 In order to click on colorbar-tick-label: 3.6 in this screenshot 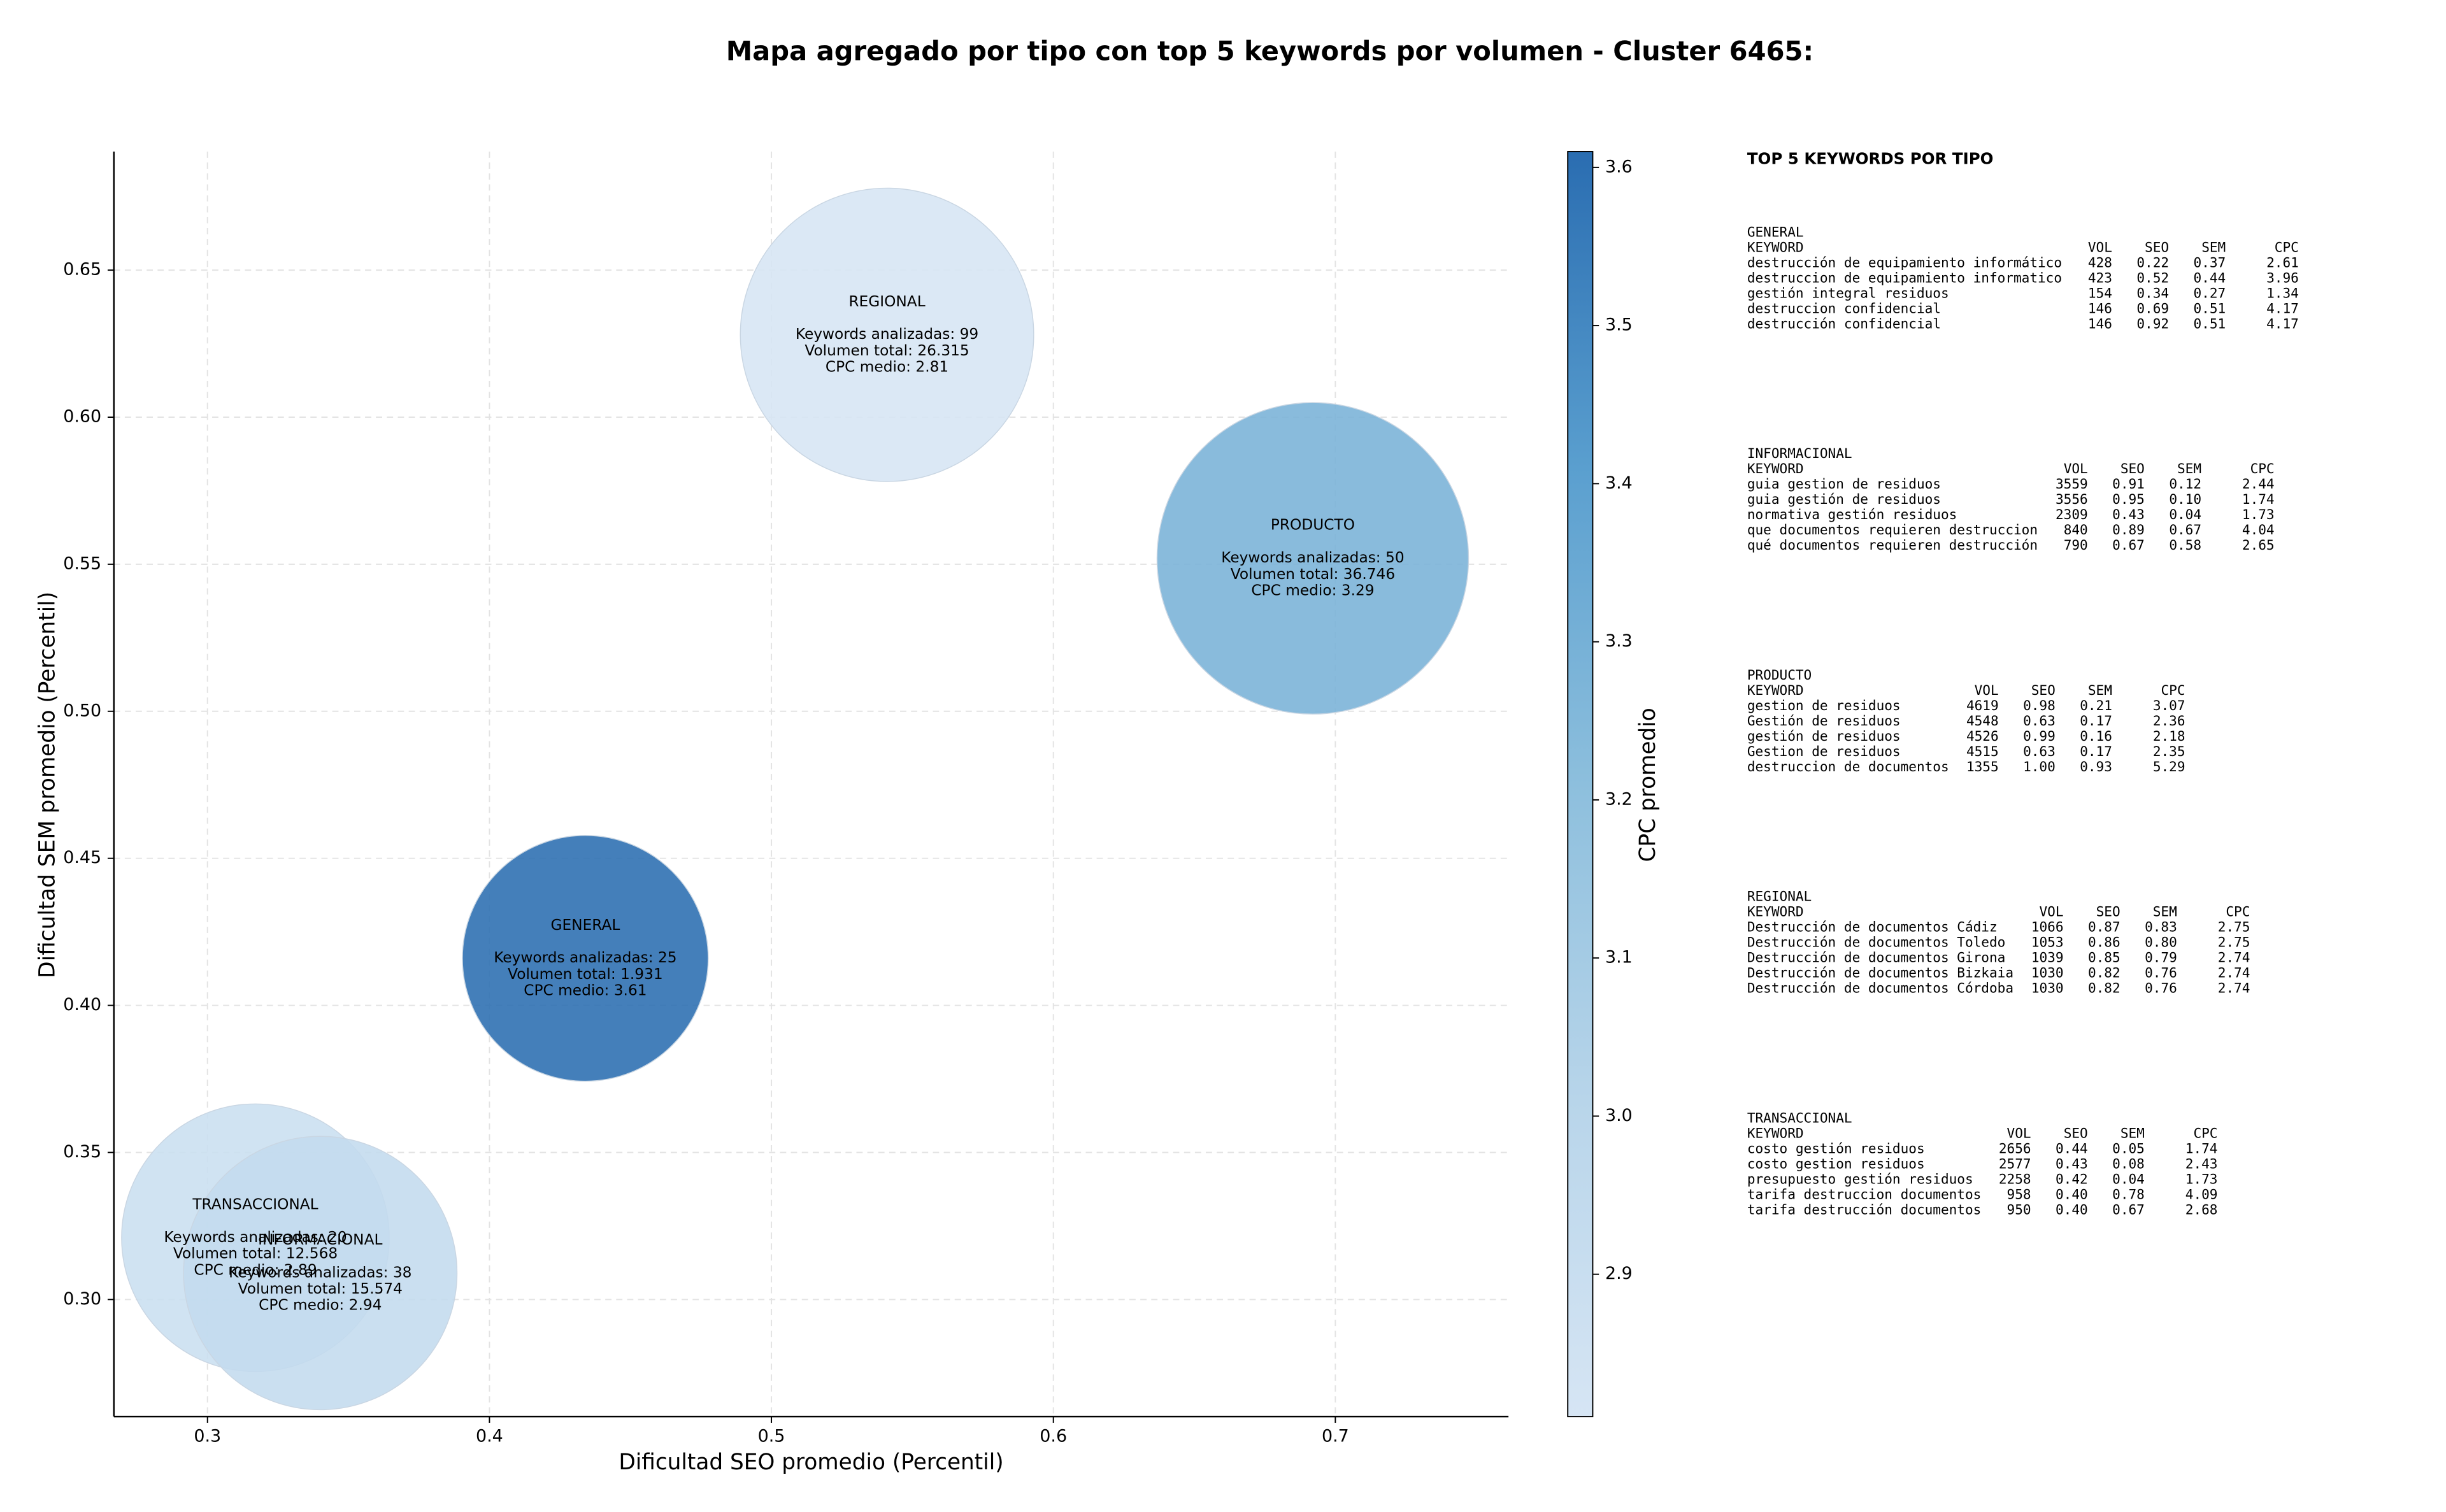, I will do `click(1619, 166)`.